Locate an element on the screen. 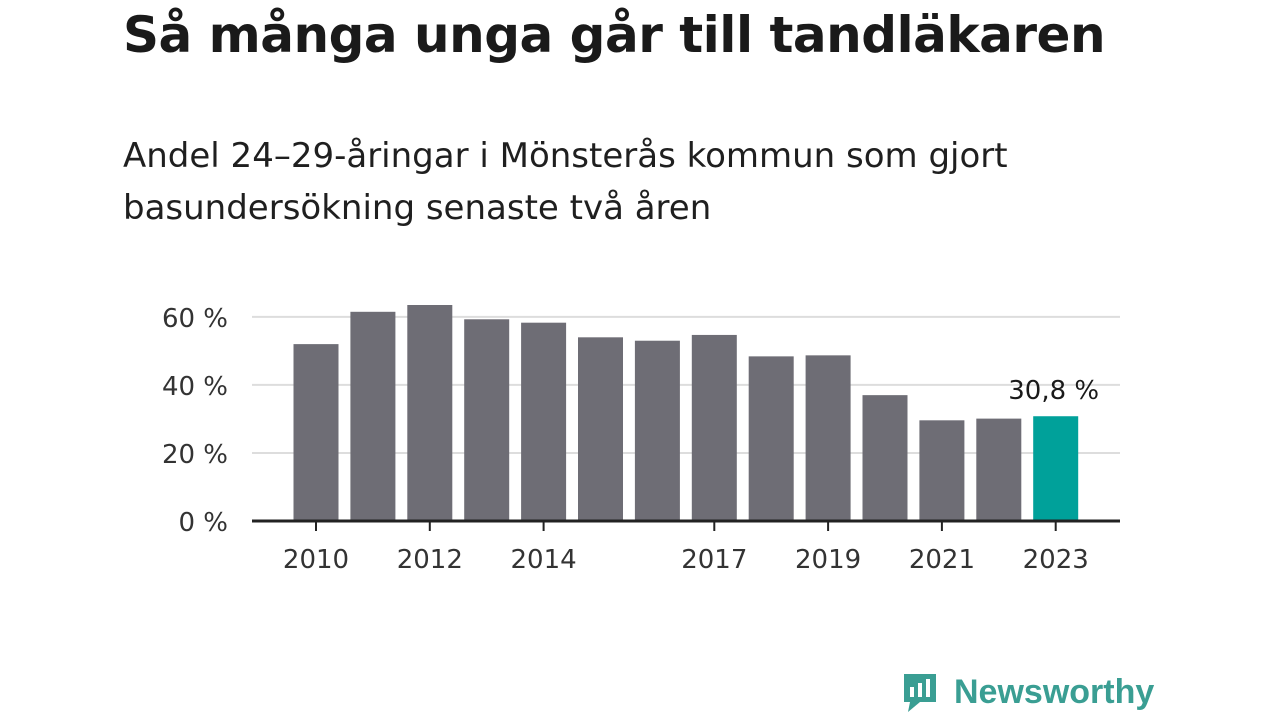 The width and height of the screenshot is (1280, 720). grid-lines is located at coordinates (686, 384).